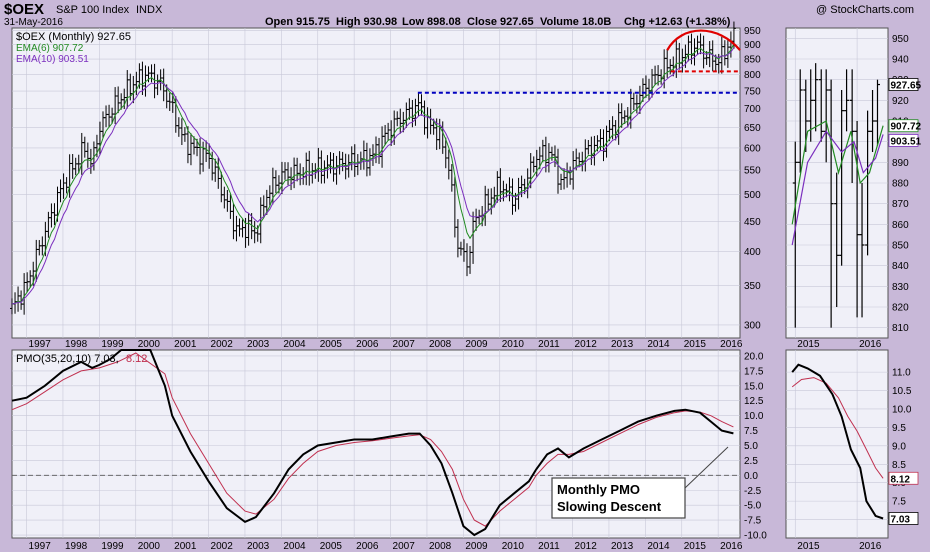 This screenshot has width=930, height=552. Describe the element at coordinates (752, 31) in the screenshot. I see `price-ytick-label: 950` at that location.